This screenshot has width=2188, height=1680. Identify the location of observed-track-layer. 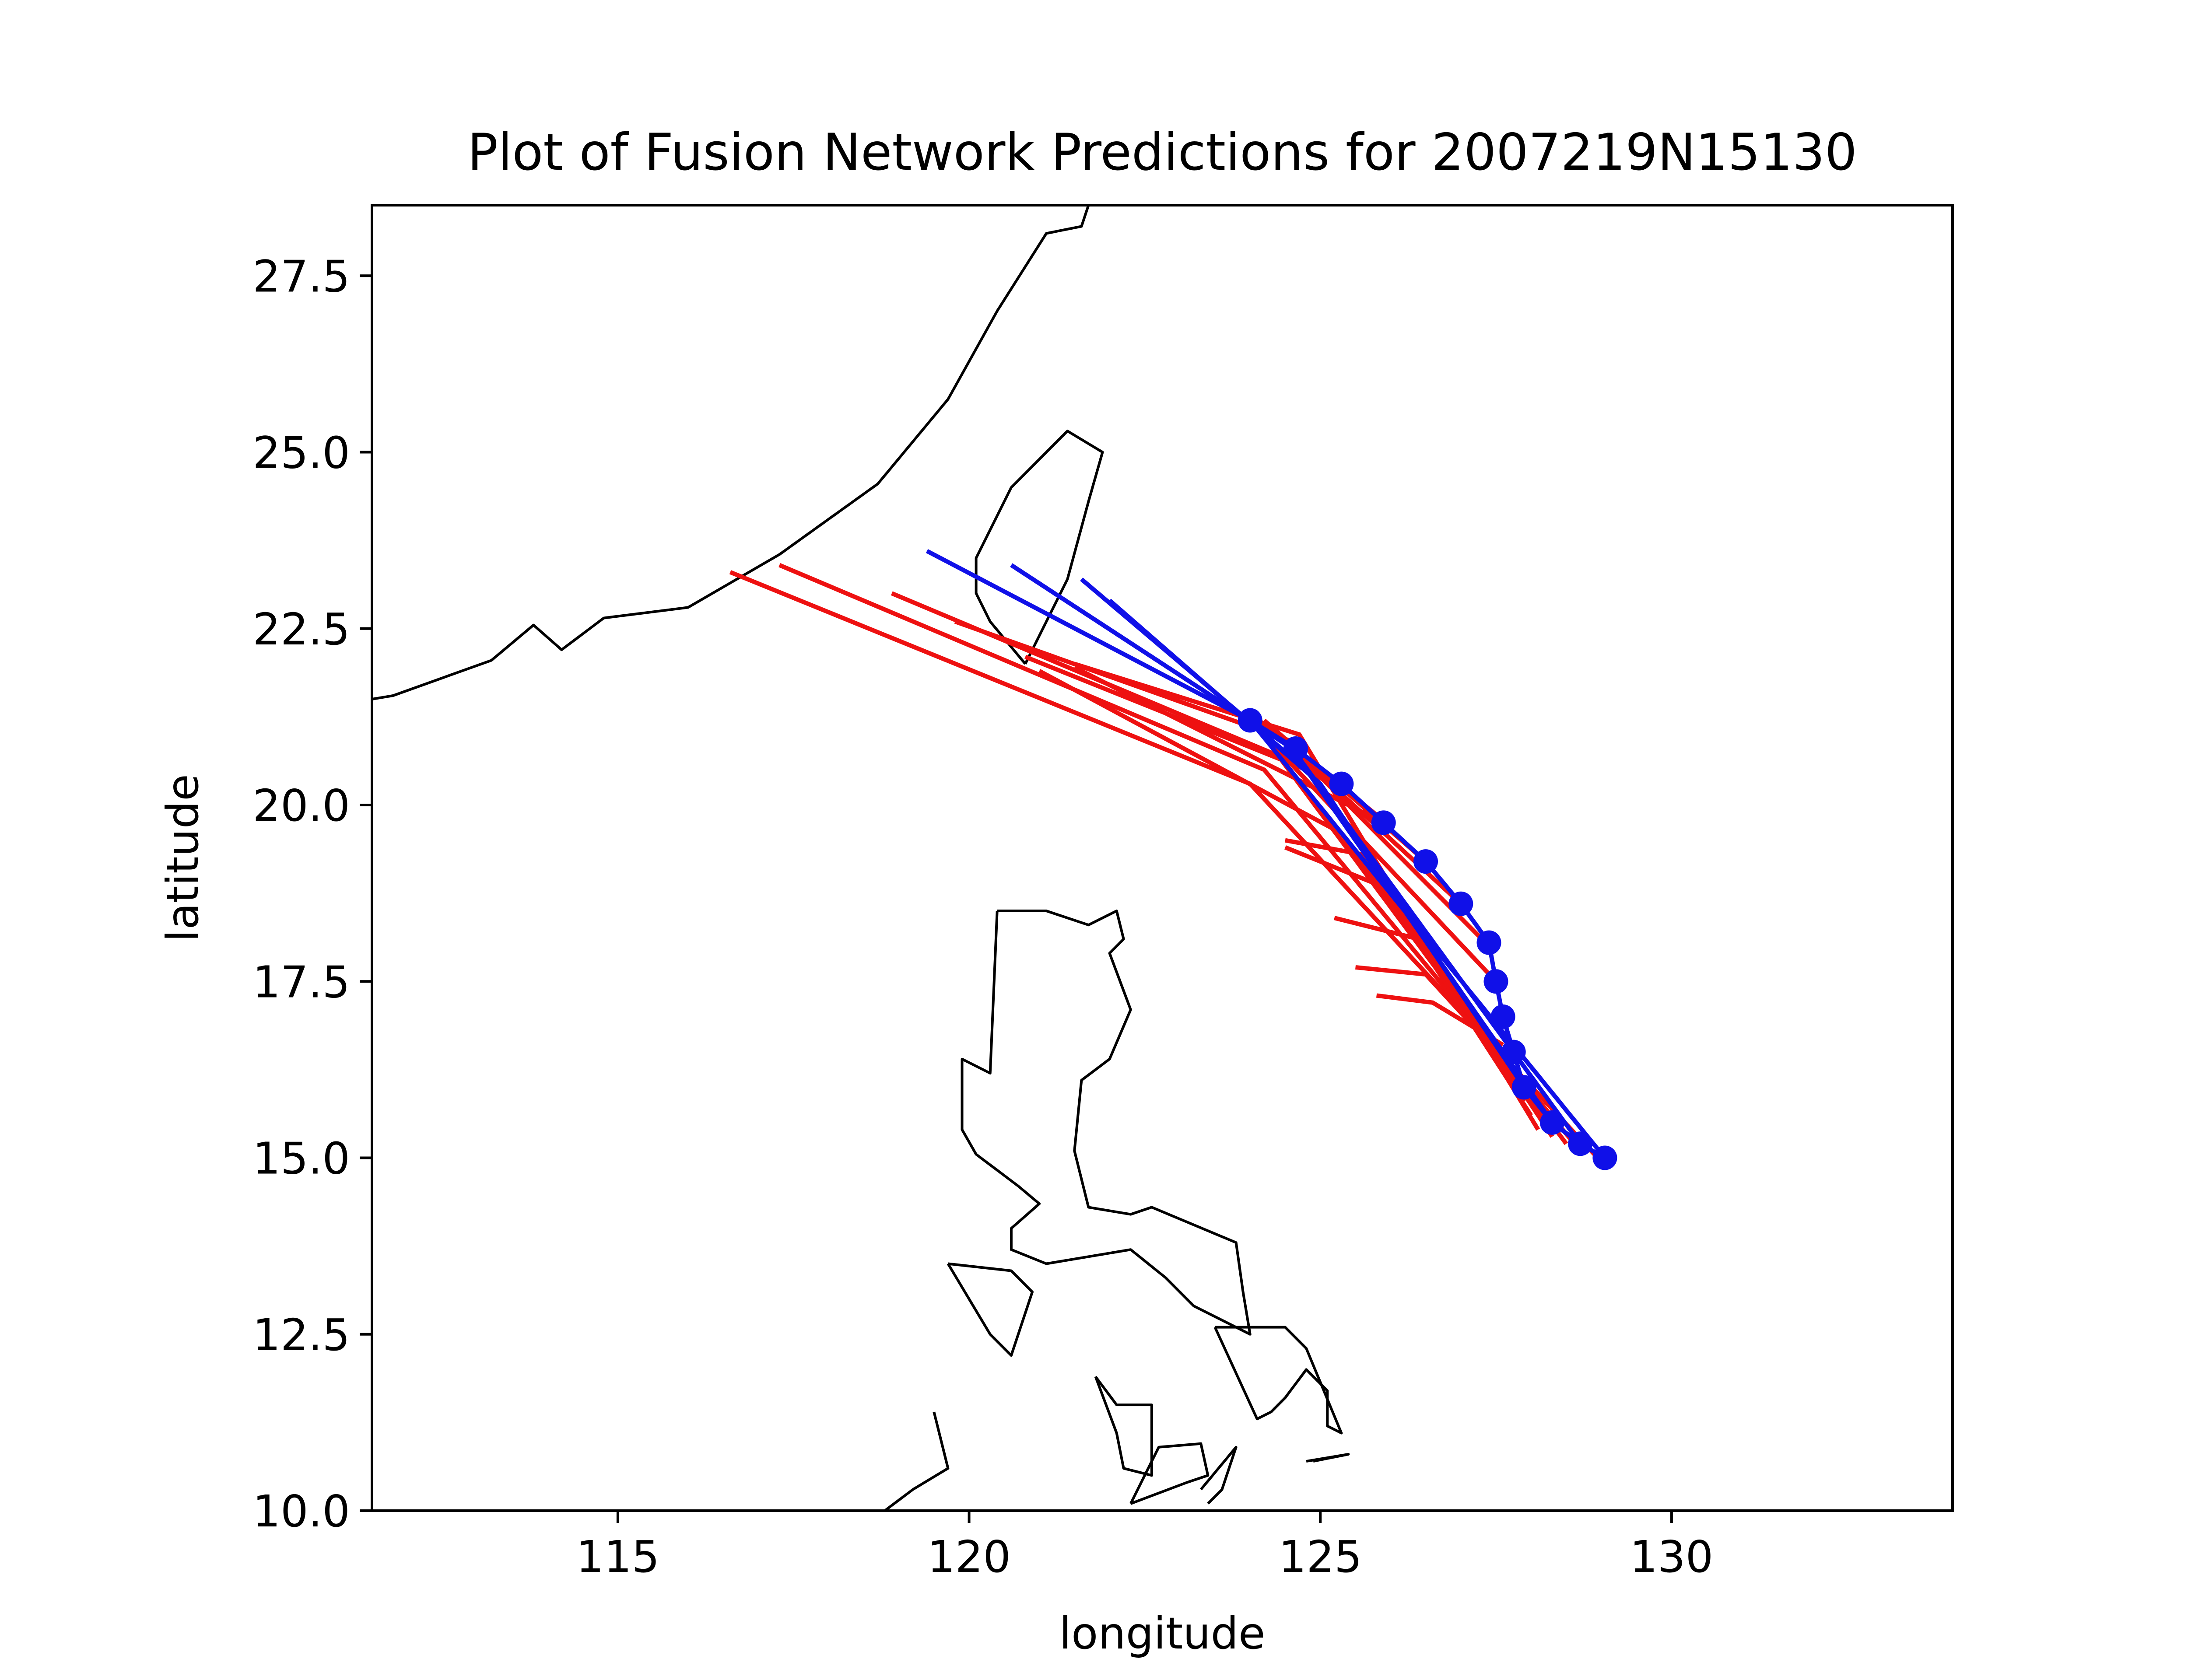
(1271, 859).